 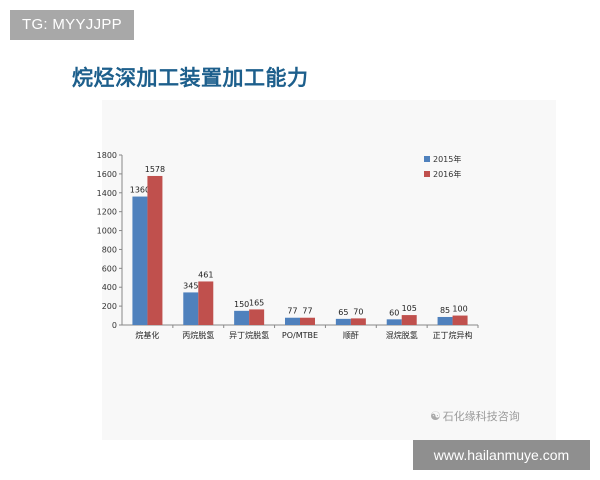 What do you see at coordinates (351, 335) in the screenshot?
I see `x-tick-label: 顺酐` at bounding box center [351, 335].